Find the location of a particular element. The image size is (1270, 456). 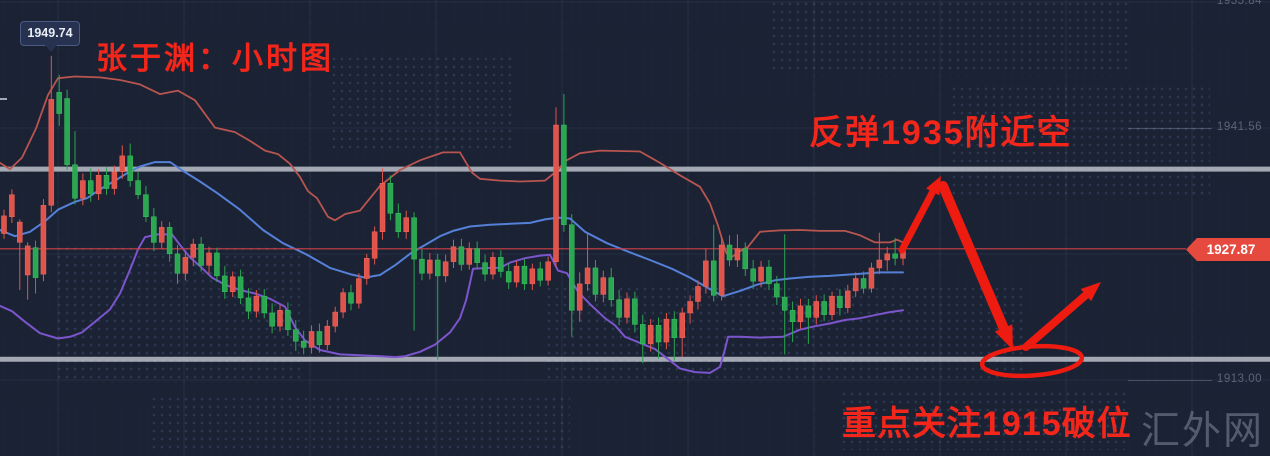

sell-plan-annotation: 反弹1935附近空 is located at coordinates (941, 133).